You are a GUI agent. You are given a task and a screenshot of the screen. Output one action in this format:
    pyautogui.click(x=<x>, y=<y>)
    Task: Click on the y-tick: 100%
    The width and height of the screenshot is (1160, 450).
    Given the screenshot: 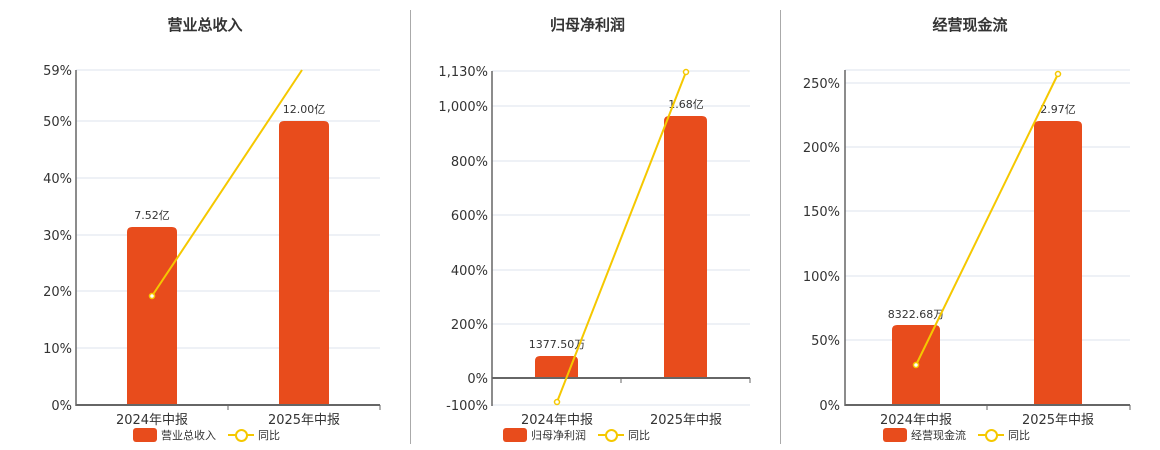 What is the action you would take?
    pyautogui.click(x=821, y=277)
    